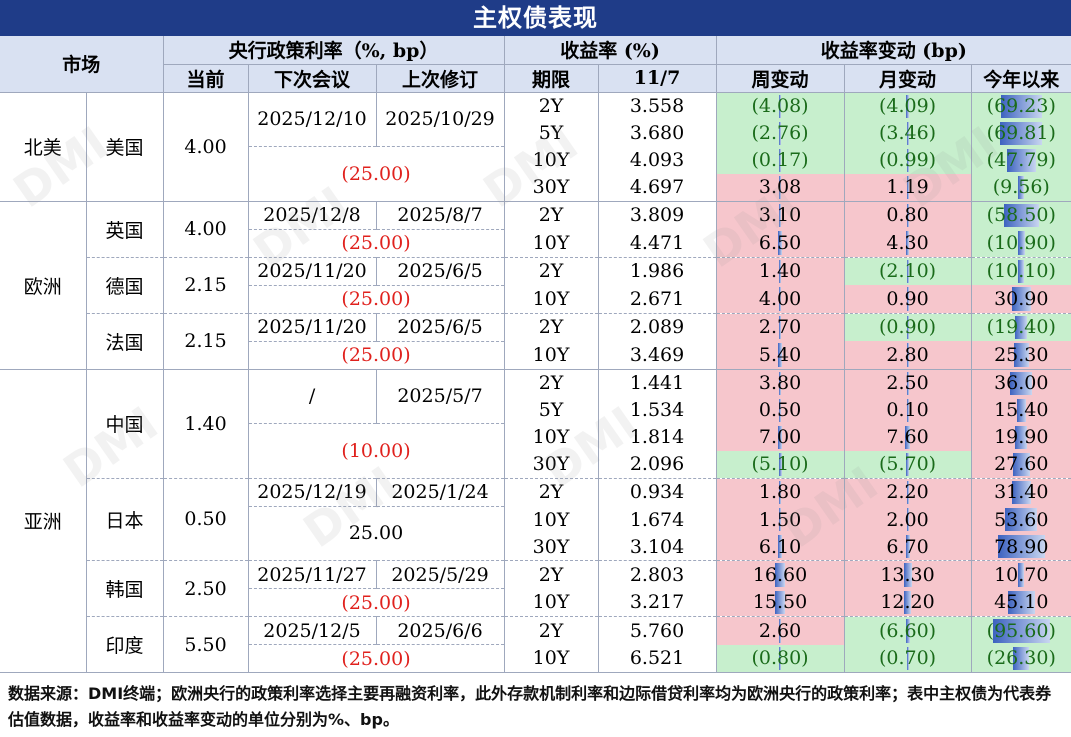 The height and width of the screenshot is (737, 1071). I want to click on yield-value: 3.558, so click(657, 106).